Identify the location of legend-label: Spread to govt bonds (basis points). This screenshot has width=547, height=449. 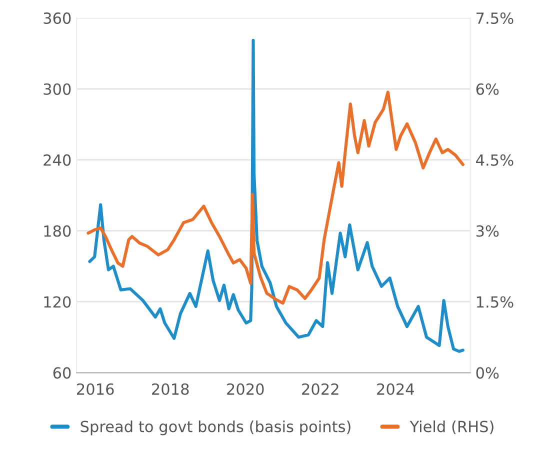
(215, 428).